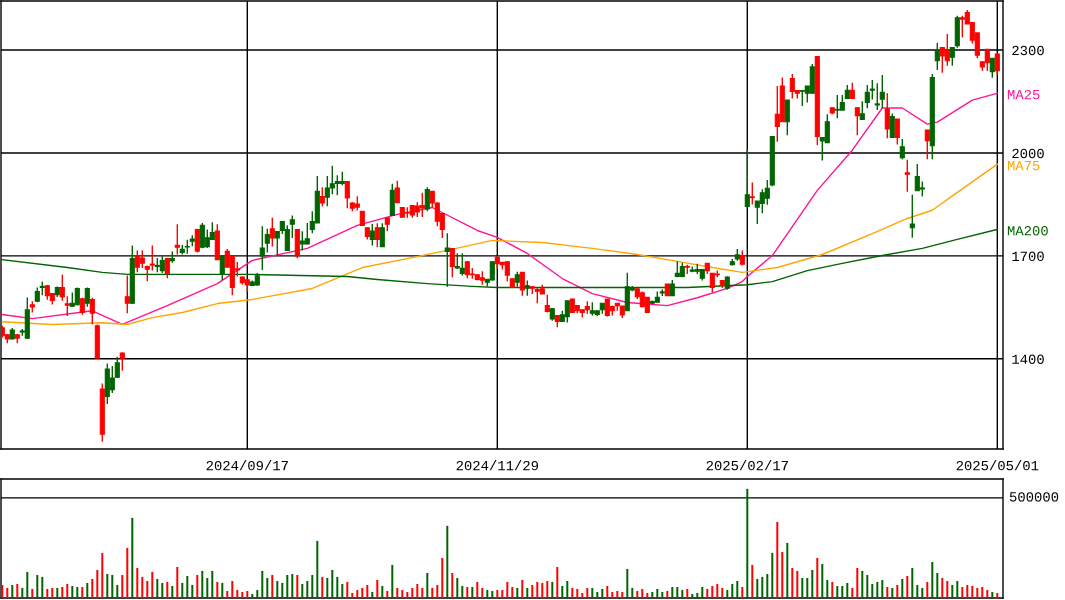  I want to click on series-label: MA25, so click(1023, 94).